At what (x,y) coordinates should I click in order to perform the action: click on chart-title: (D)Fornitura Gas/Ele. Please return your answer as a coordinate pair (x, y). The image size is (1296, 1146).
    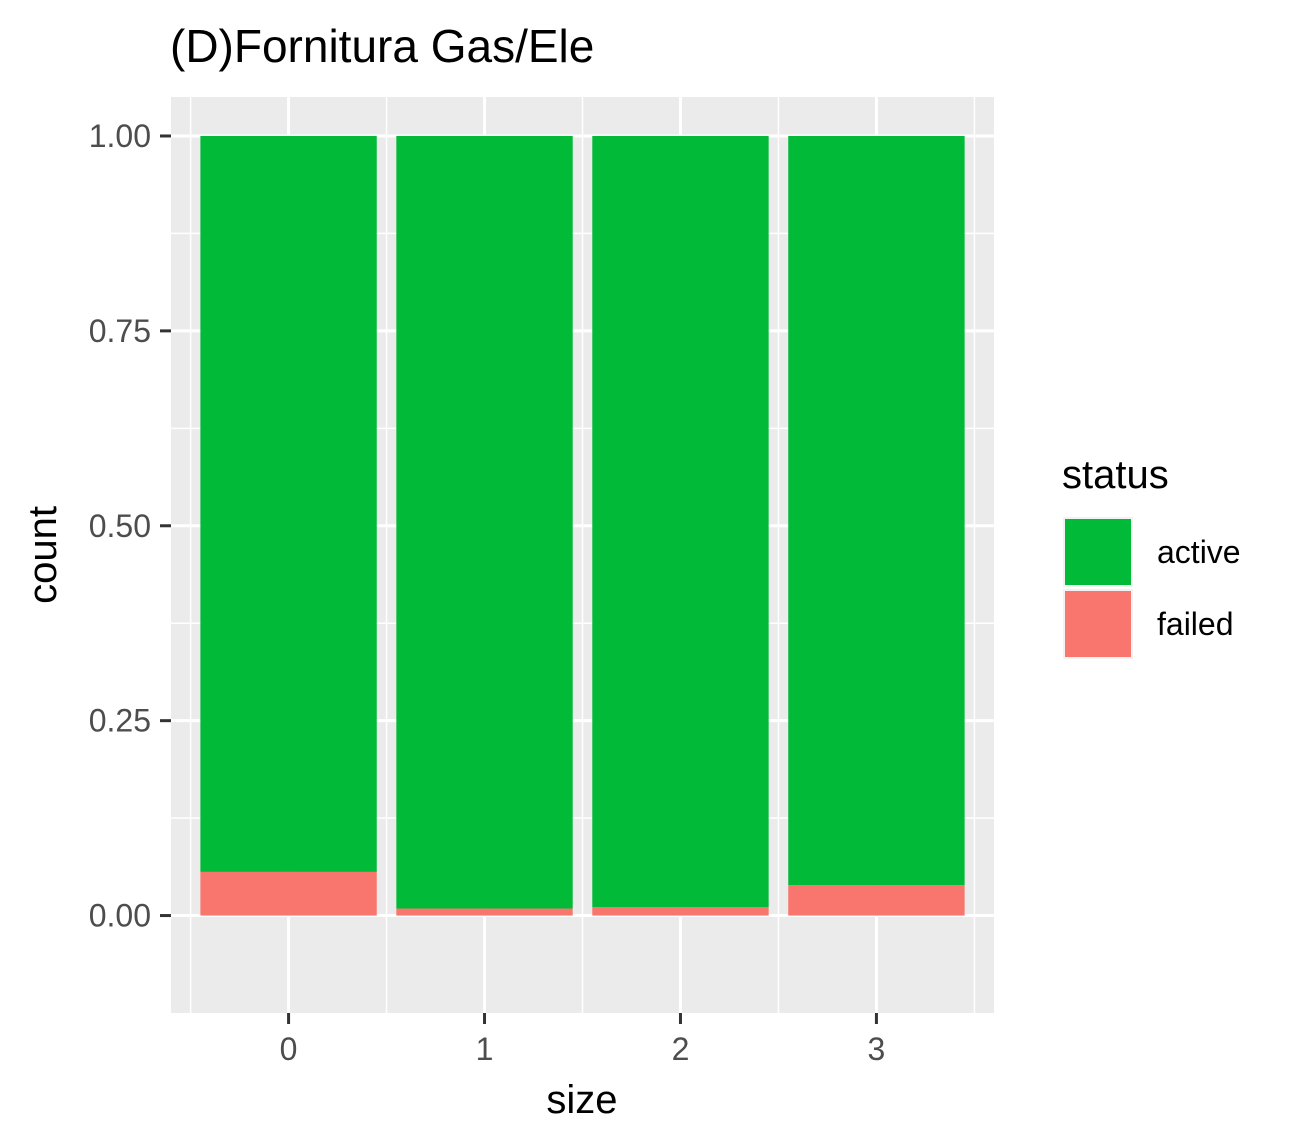
    Looking at the image, I should click on (382, 46).